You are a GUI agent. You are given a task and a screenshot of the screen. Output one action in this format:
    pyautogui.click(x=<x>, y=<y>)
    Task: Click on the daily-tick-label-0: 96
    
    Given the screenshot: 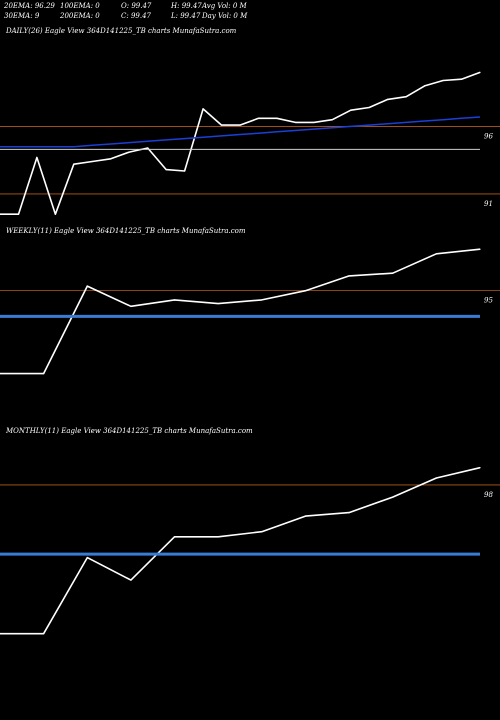 What is the action you would take?
    pyautogui.click(x=488, y=136)
    